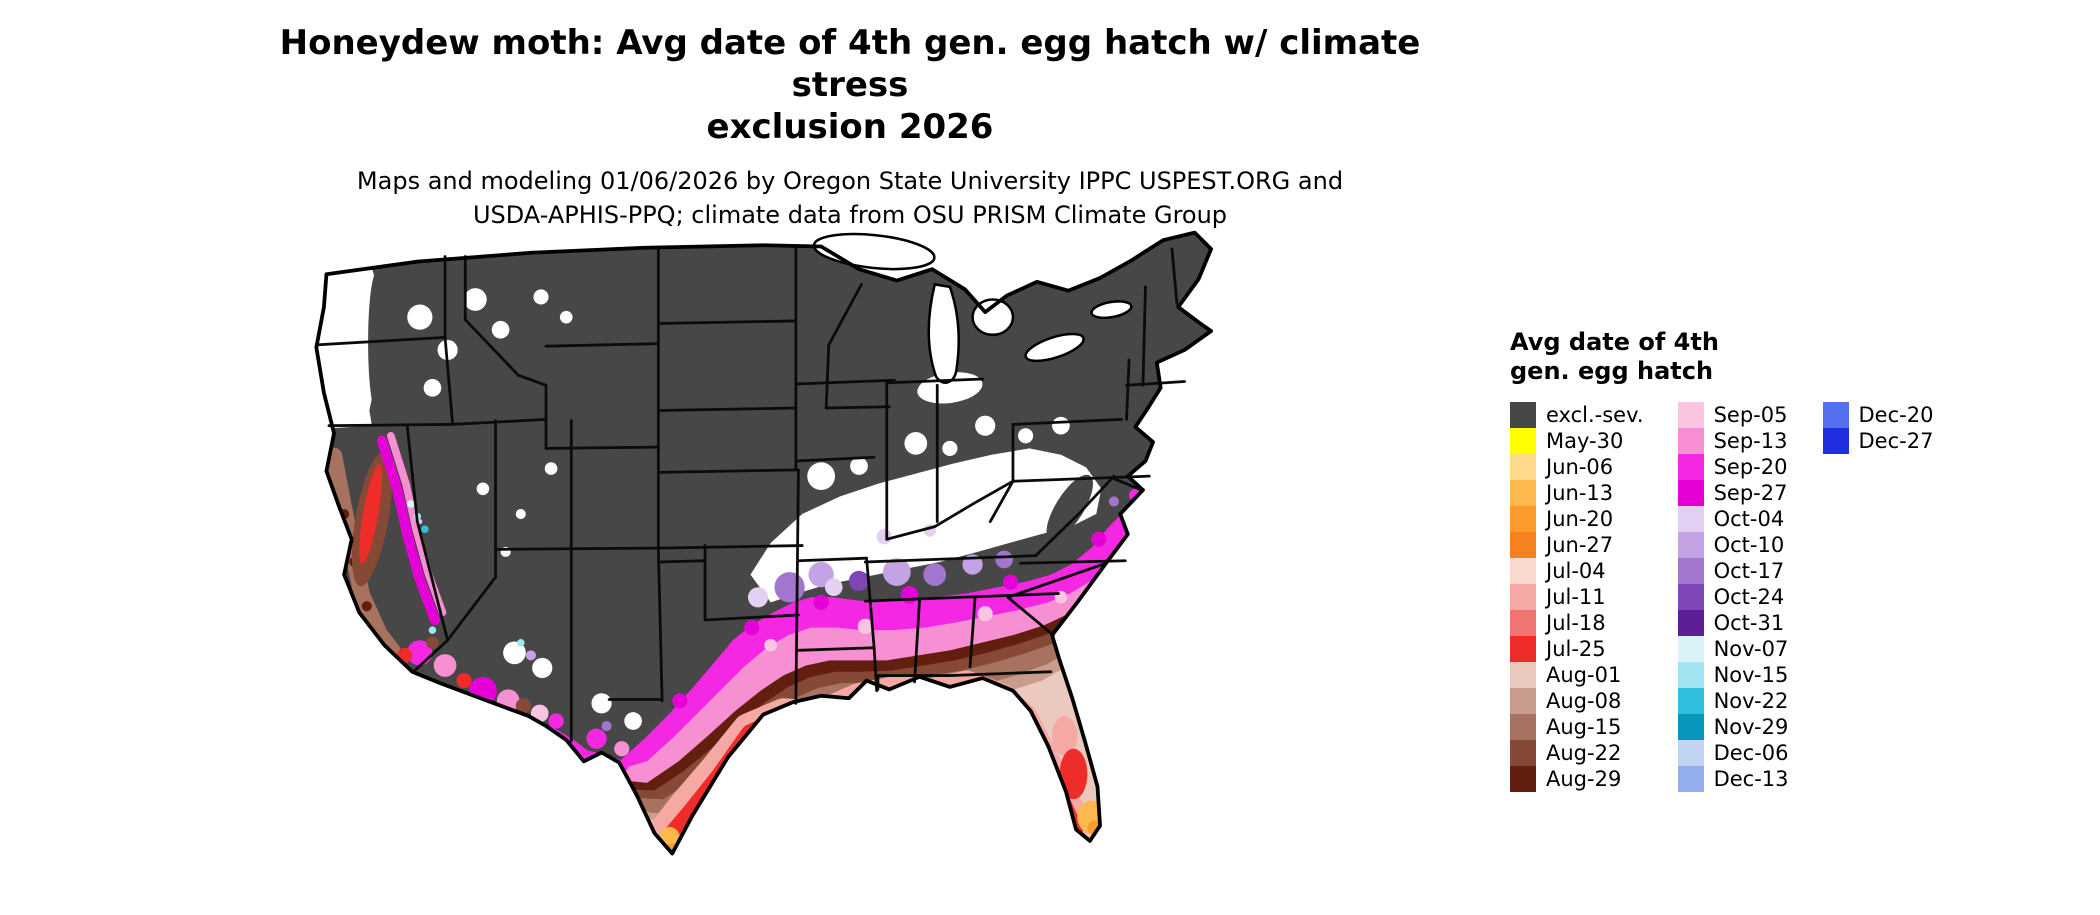 Image resolution: width=2100 pixels, height=915 pixels. What do you see at coordinates (1584, 727) in the screenshot?
I see `legend-label-aug15: Aug-15` at bounding box center [1584, 727].